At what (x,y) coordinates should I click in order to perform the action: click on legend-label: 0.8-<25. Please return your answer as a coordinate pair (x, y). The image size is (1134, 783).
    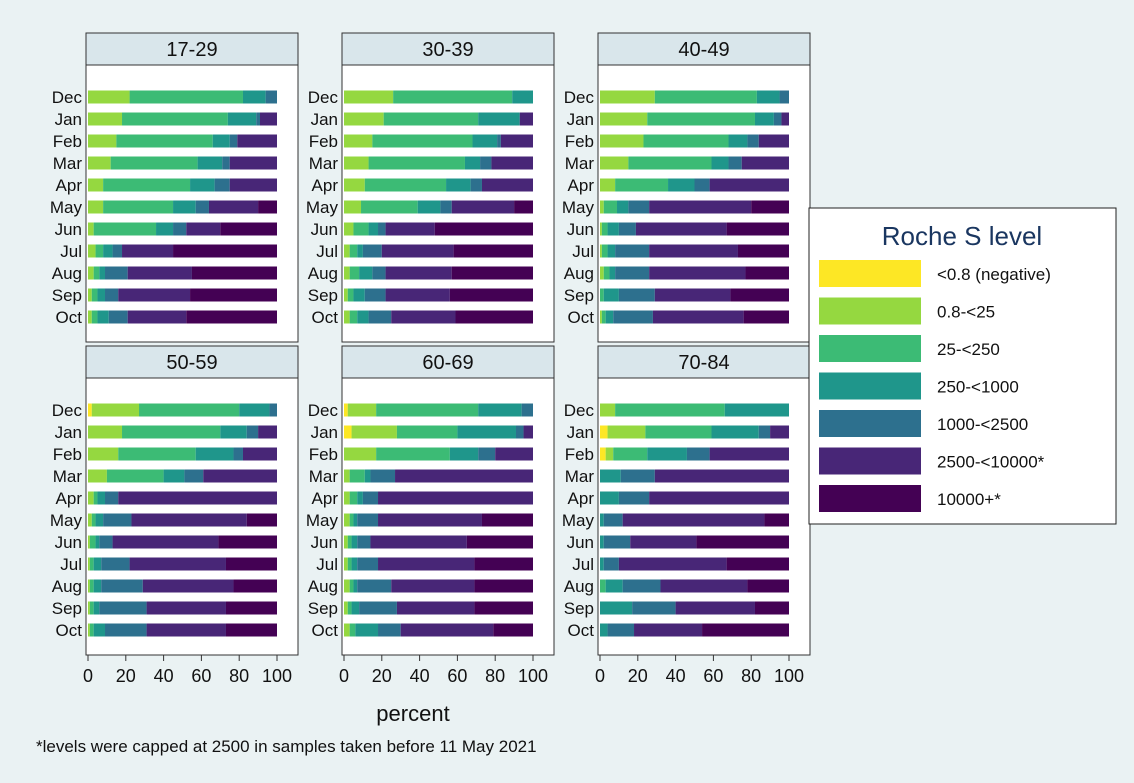
    Looking at the image, I should click on (966, 312).